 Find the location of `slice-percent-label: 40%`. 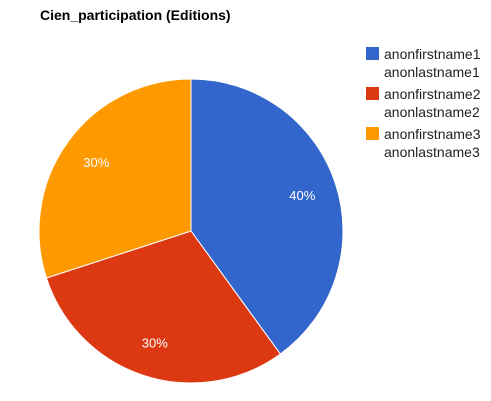

slice-percent-label: 40% is located at coordinates (302, 195).